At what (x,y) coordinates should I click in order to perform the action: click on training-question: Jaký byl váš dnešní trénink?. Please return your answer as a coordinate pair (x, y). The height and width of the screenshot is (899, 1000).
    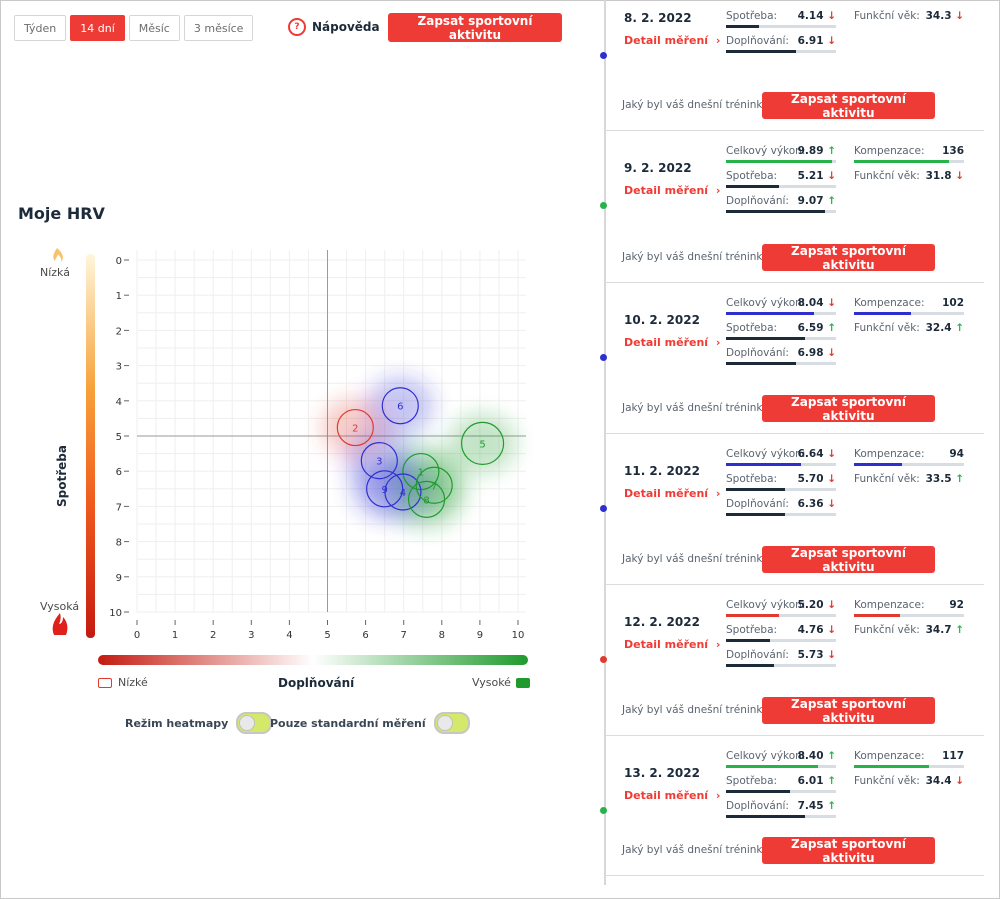
    Looking at the image, I should click on (695, 408).